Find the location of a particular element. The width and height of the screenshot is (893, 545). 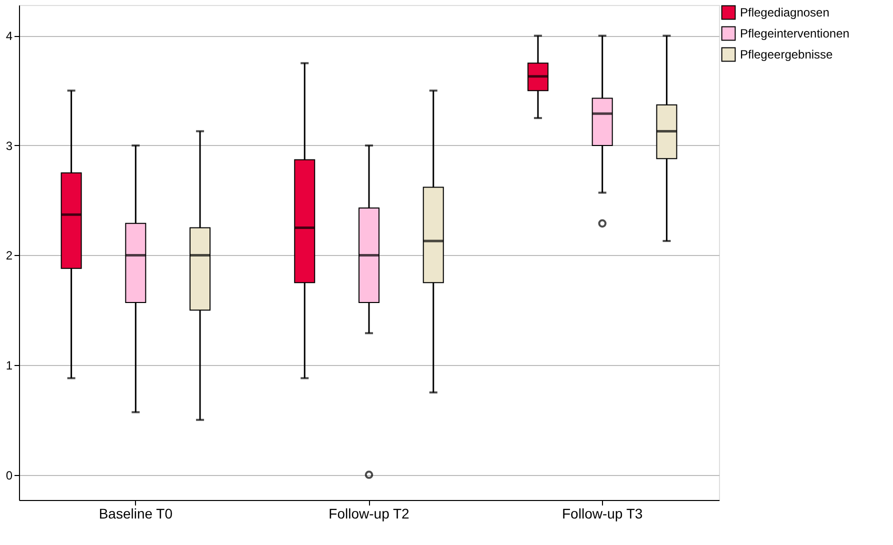

x-tick-label: Follow-up T2 is located at coordinates (369, 514).